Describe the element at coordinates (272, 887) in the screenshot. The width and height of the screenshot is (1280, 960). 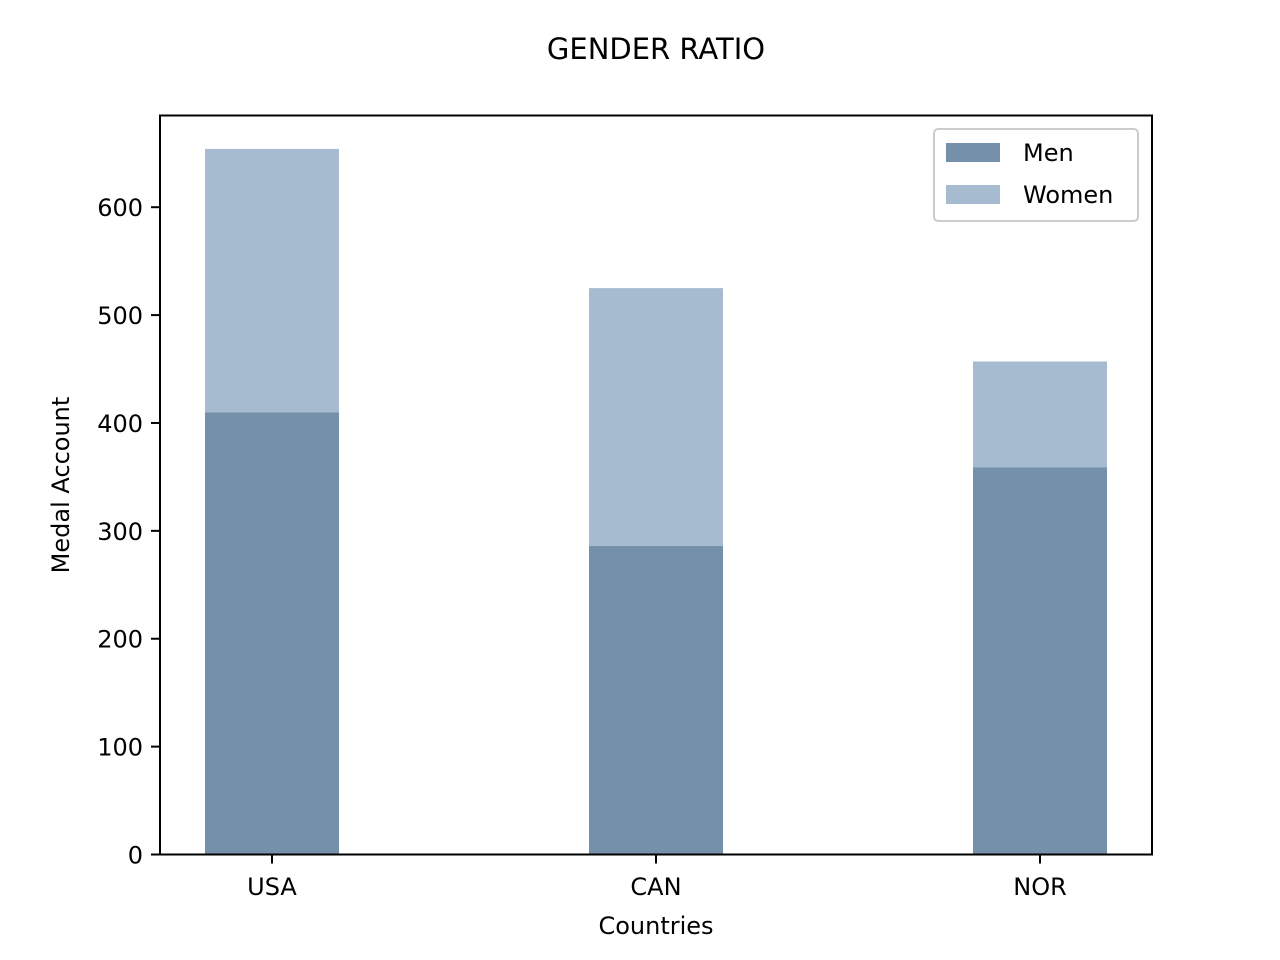
I see `x-tick-label: USA` at that location.